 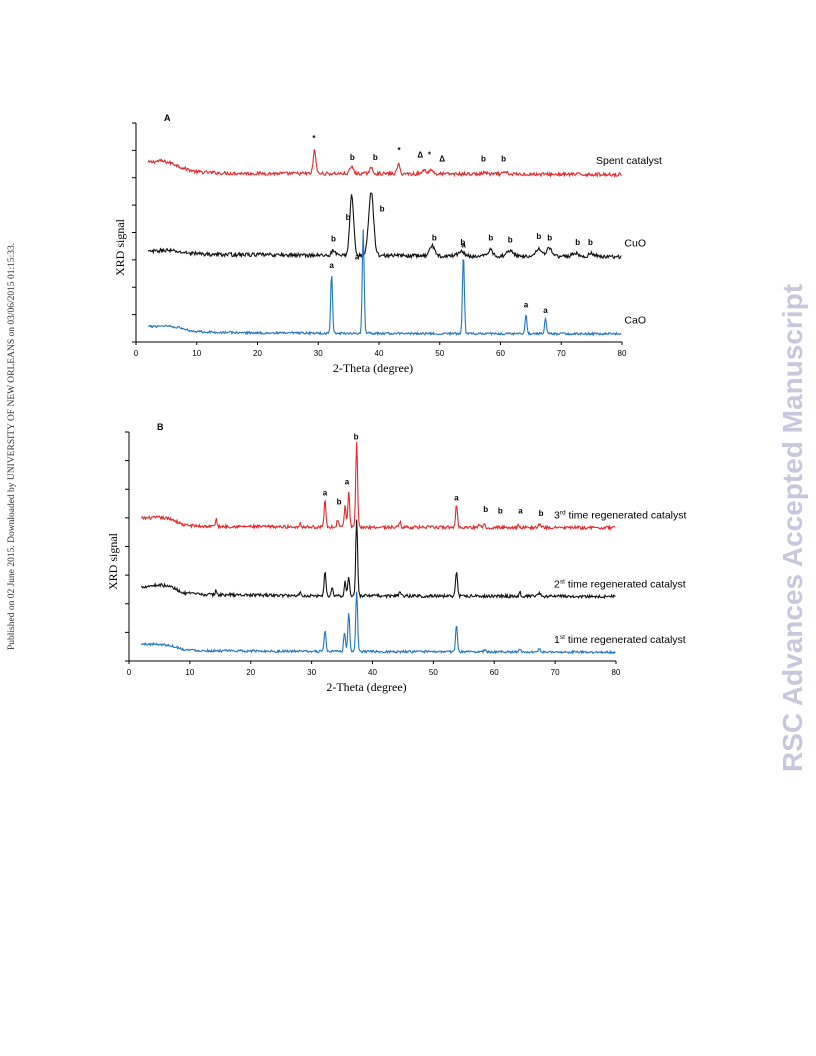 What do you see at coordinates (167, 118) in the screenshot?
I see `panel-label: A` at bounding box center [167, 118].